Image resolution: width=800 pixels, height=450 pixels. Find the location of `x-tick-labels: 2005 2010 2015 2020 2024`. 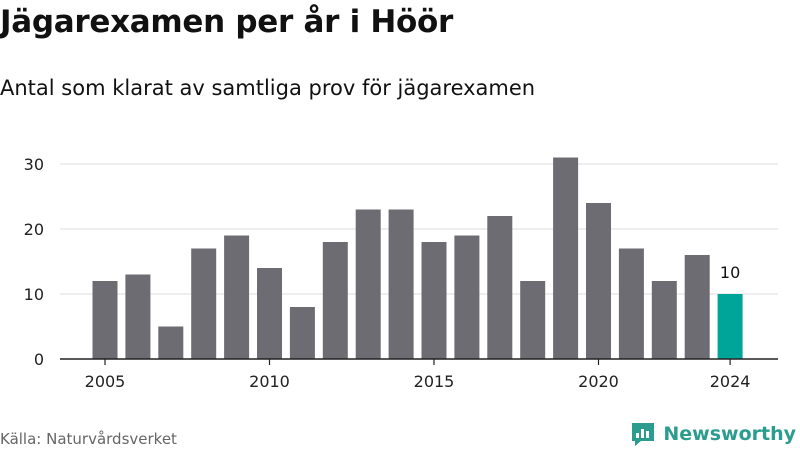

x-tick-labels: 2005 2010 2015 2020 2024 is located at coordinates (418, 375).